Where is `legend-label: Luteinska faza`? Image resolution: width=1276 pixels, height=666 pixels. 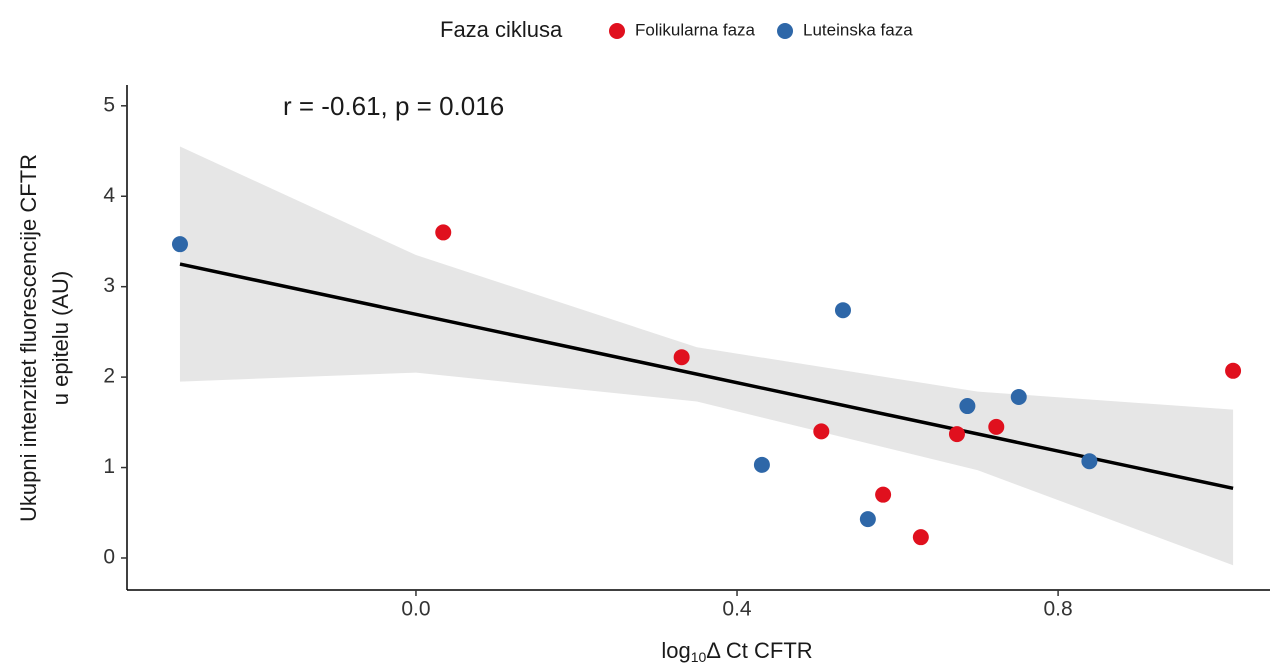 legend-label: Luteinska faza is located at coordinates (858, 29).